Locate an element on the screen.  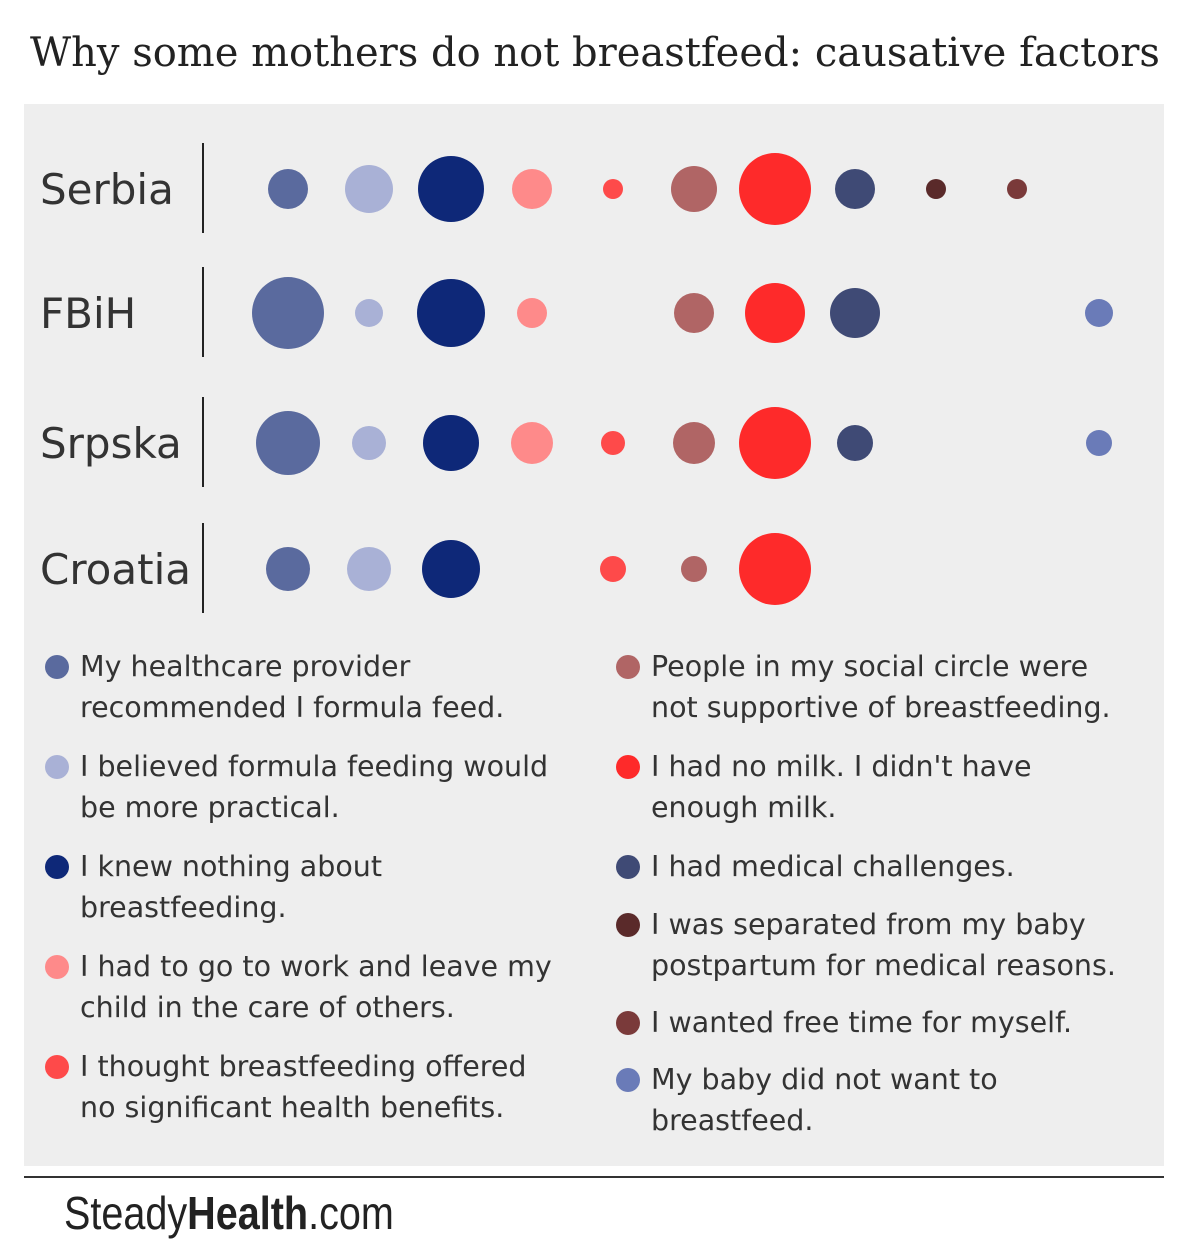
country-label-serbia: Serbia is located at coordinates (107, 189).